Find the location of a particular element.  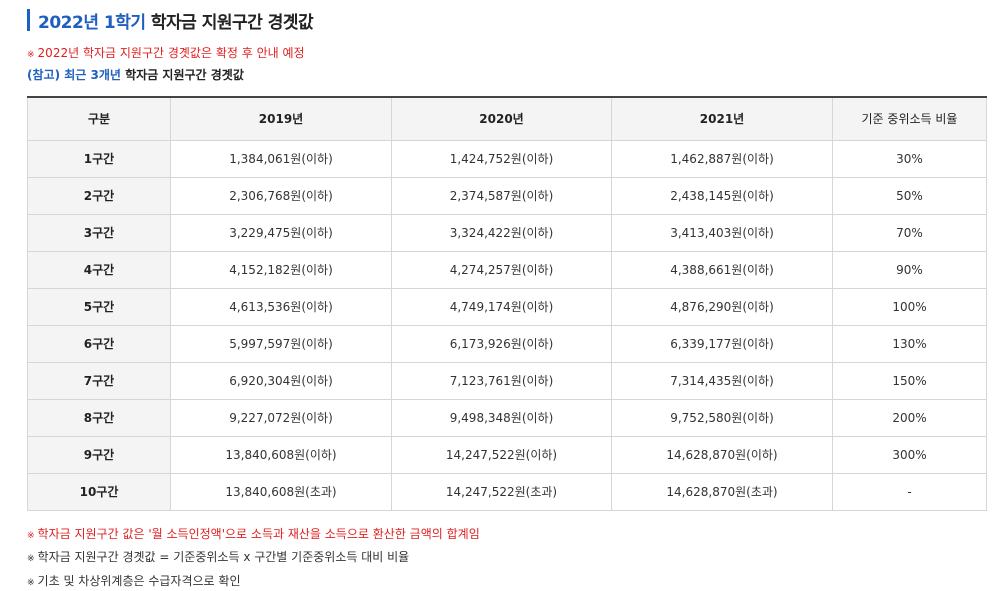

median-ratio: 100% is located at coordinates (909, 306).